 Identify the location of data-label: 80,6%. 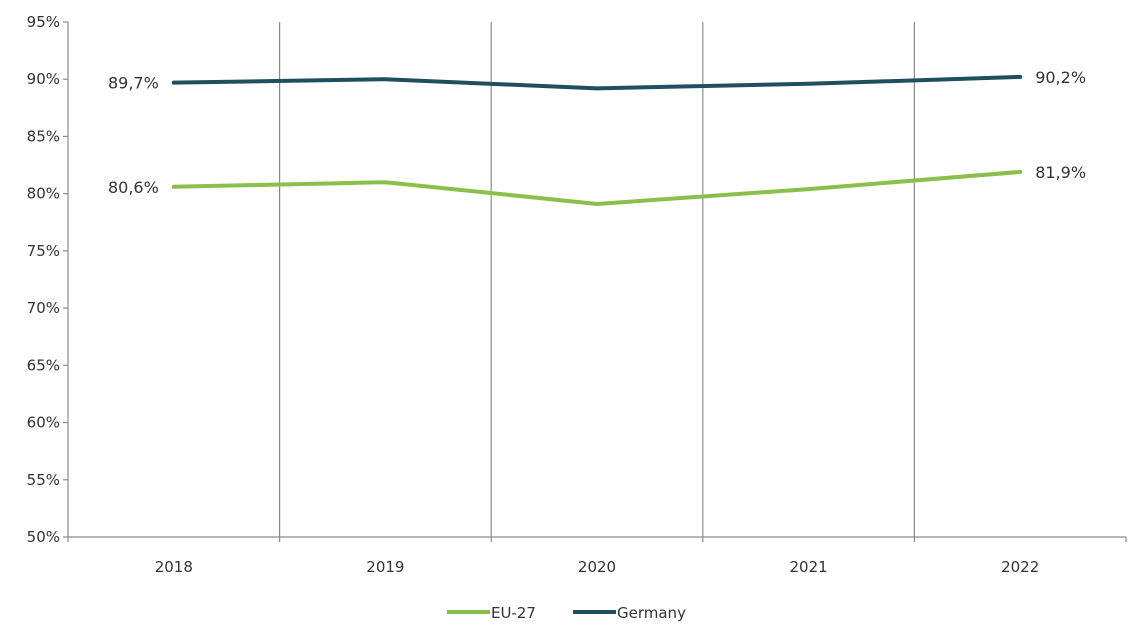
(133, 187).